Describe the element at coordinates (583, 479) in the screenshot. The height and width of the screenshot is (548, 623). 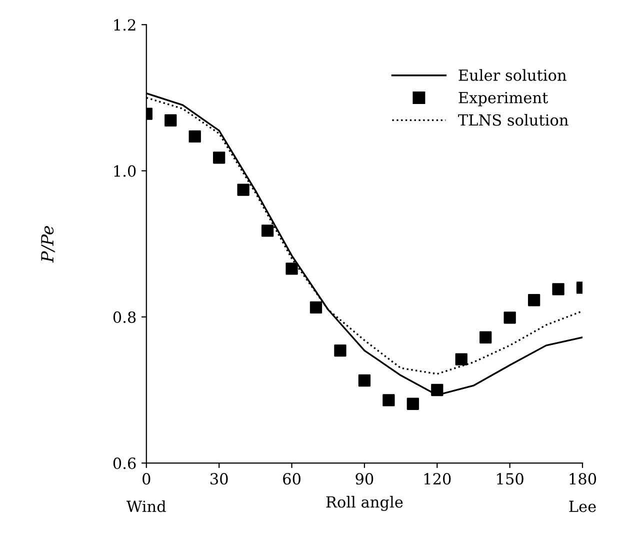
I see `x-tick-label: 180` at that location.